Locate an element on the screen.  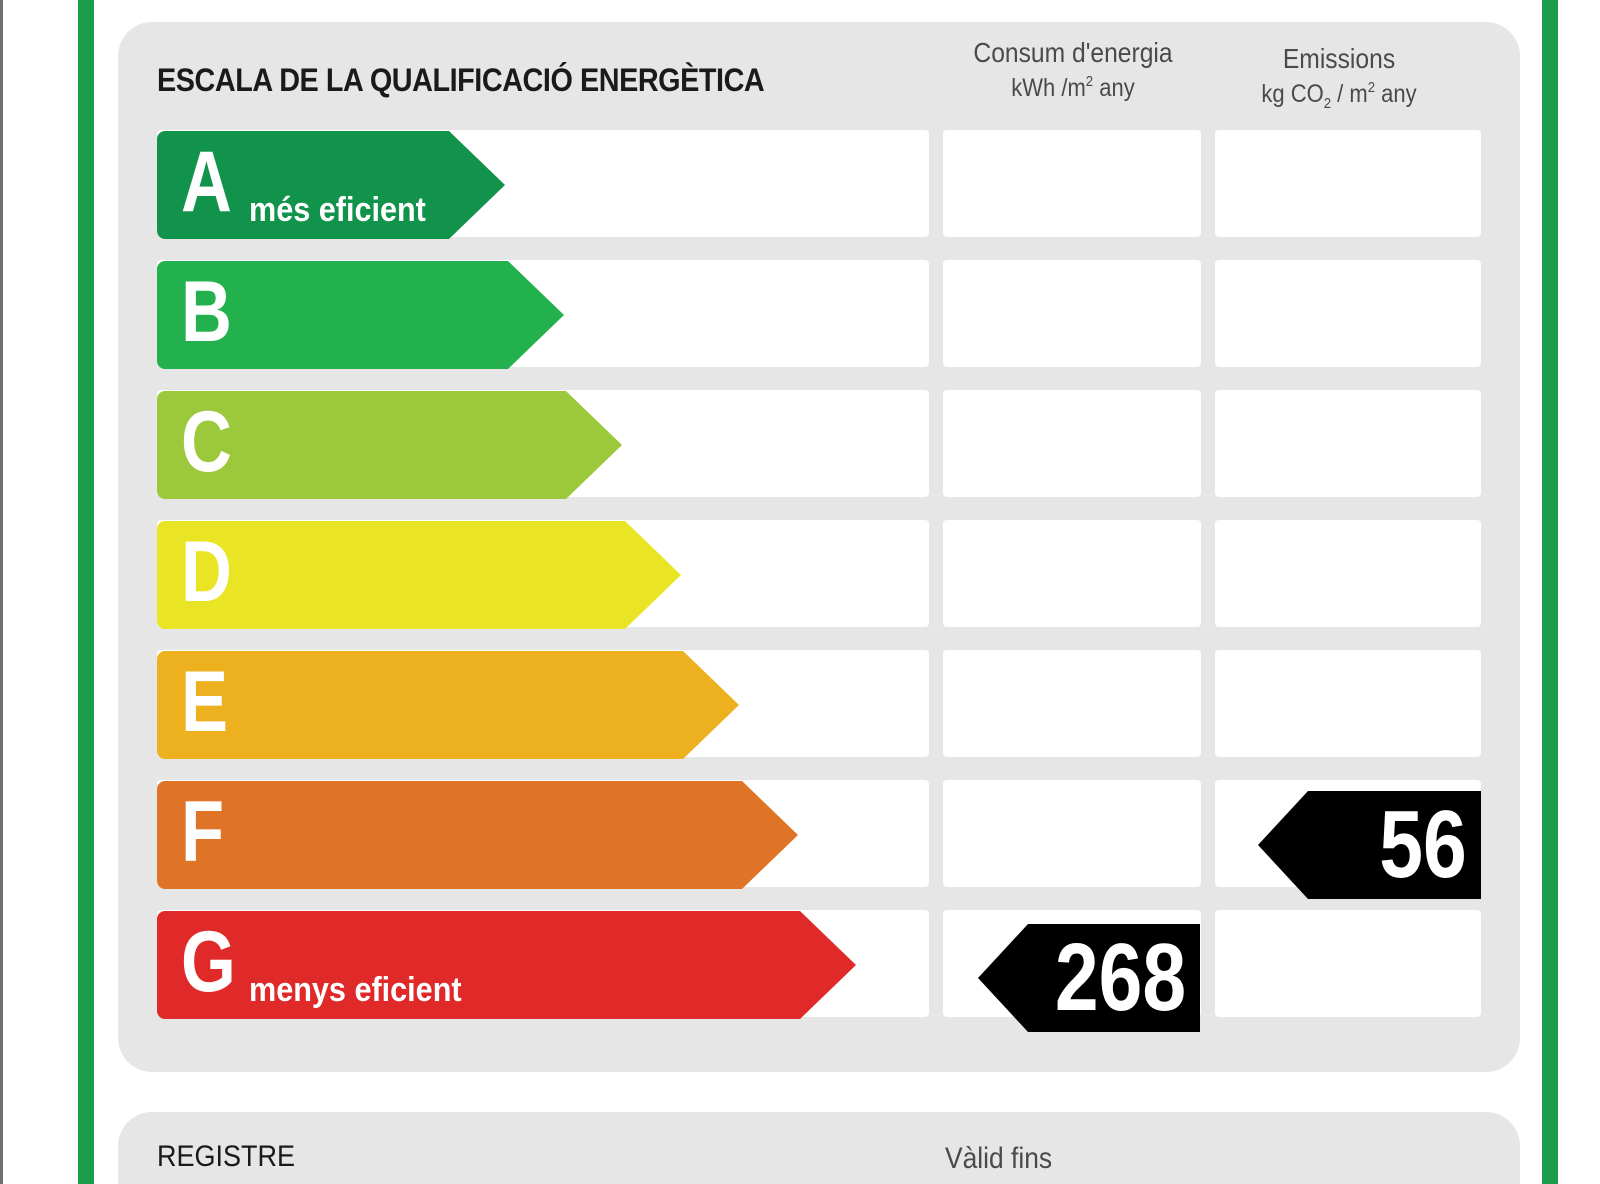
emissions-cell-g is located at coordinates (1348, 963).